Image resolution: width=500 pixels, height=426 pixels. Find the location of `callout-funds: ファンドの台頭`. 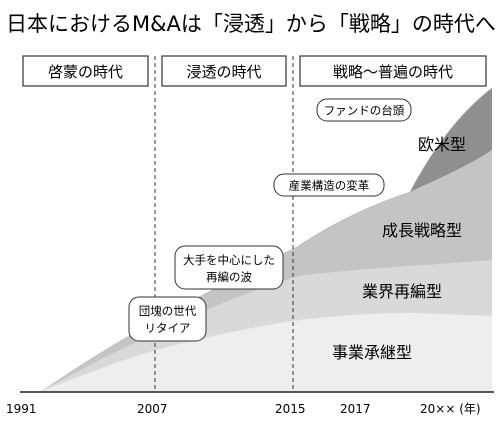

callout-funds: ファンドの台頭 is located at coordinates (364, 110).